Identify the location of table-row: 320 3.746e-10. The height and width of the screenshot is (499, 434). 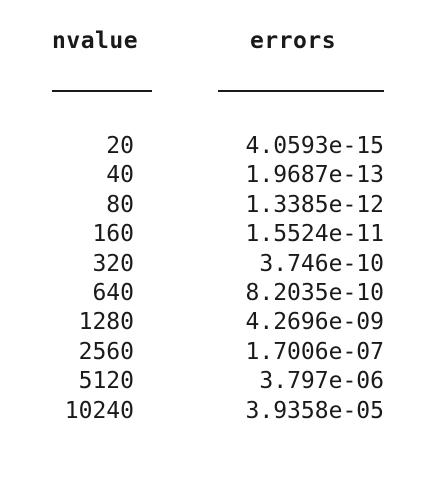
(217, 264).